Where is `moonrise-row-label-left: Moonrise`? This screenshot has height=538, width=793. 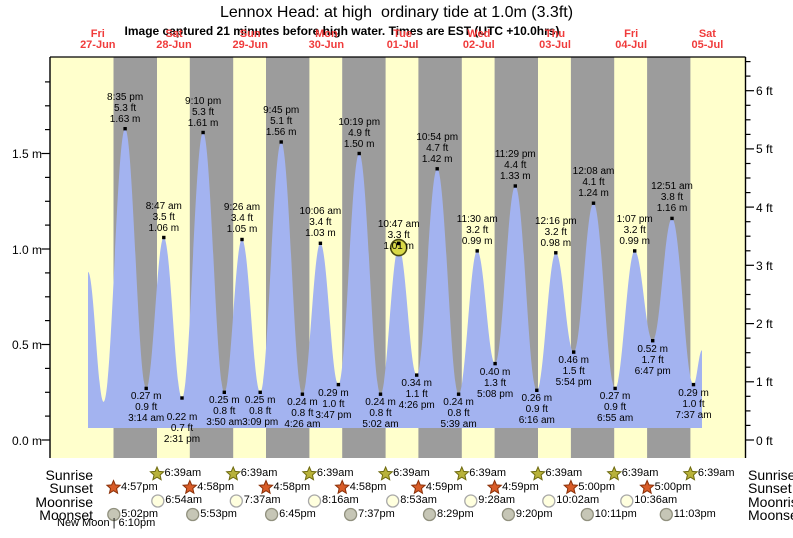
moonrise-row-label-left: Moonrise is located at coordinates (64, 502).